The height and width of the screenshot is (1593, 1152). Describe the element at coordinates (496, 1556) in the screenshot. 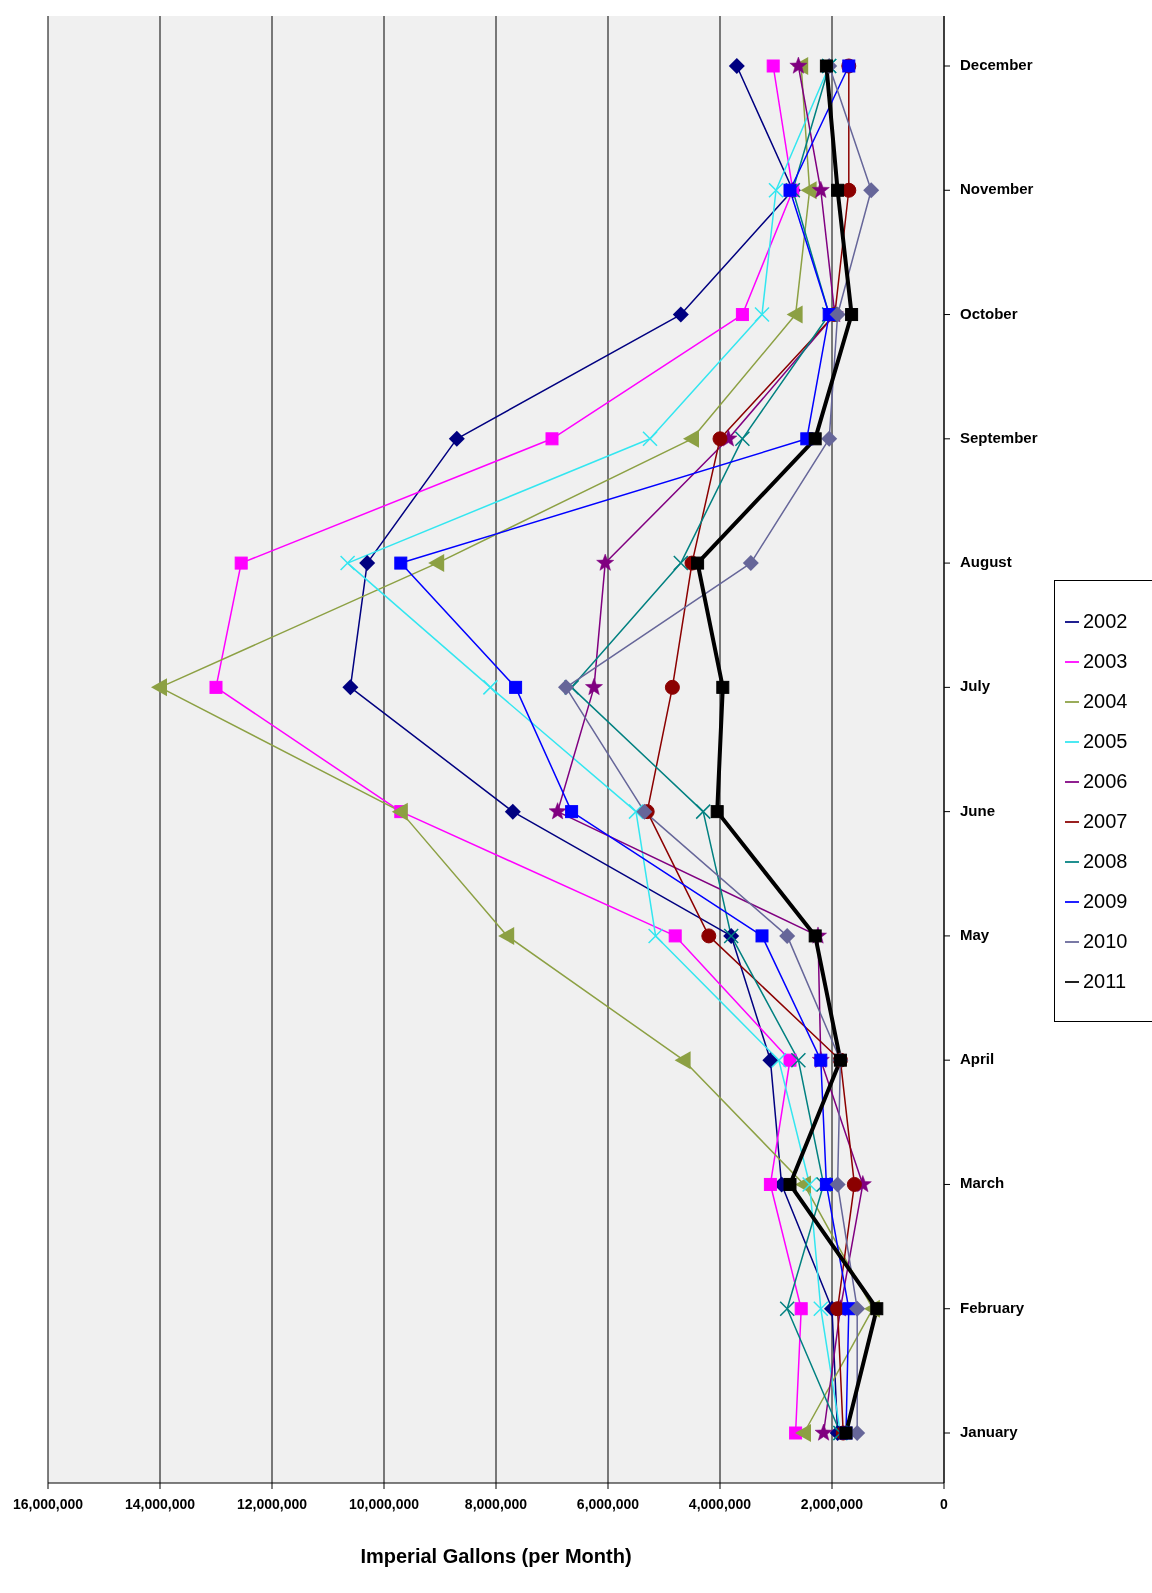

I see `x-axis-title: Imperial Gallons (per Month)` at that location.